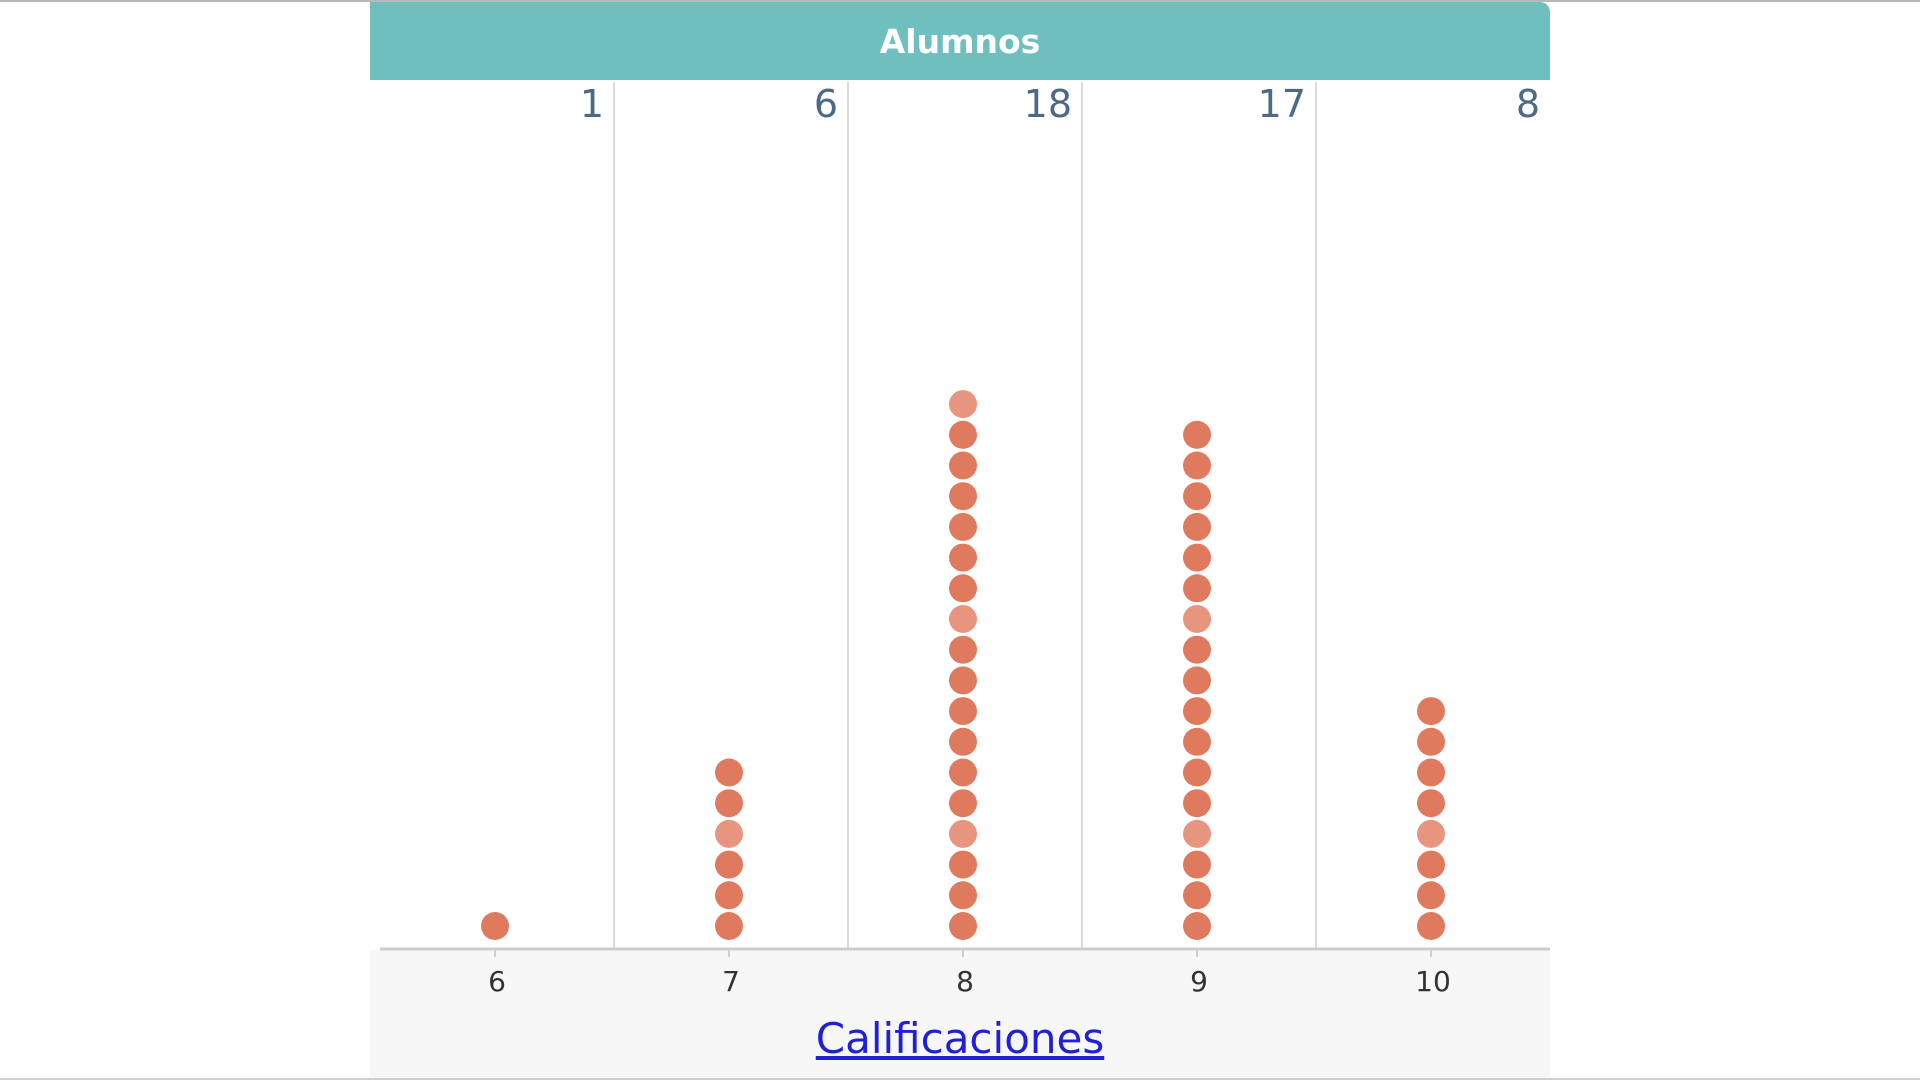  What do you see at coordinates (960, 1038) in the screenshot?
I see `x-axis-title-link: Calificaciones` at bounding box center [960, 1038].